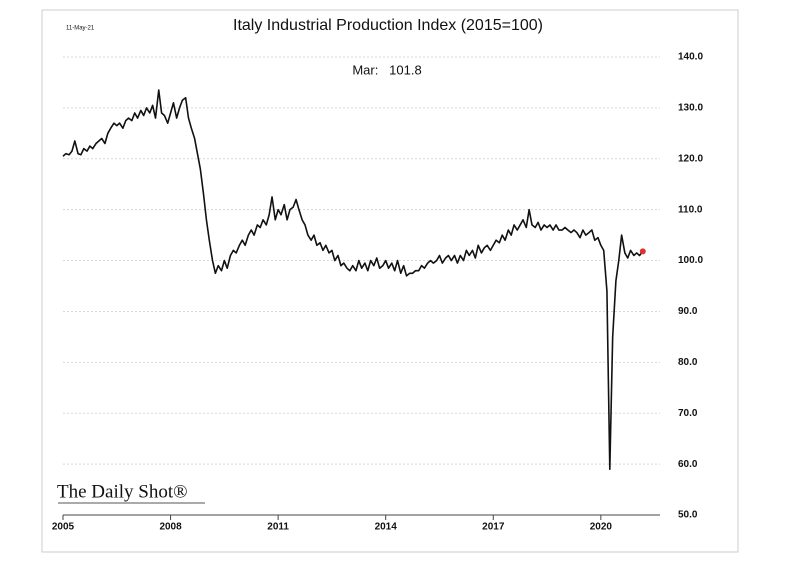 The height and width of the screenshot is (575, 800). Describe the element at coordinates (386, 527) in the screenshot. I see `x-tick-label: 2014` at that location.